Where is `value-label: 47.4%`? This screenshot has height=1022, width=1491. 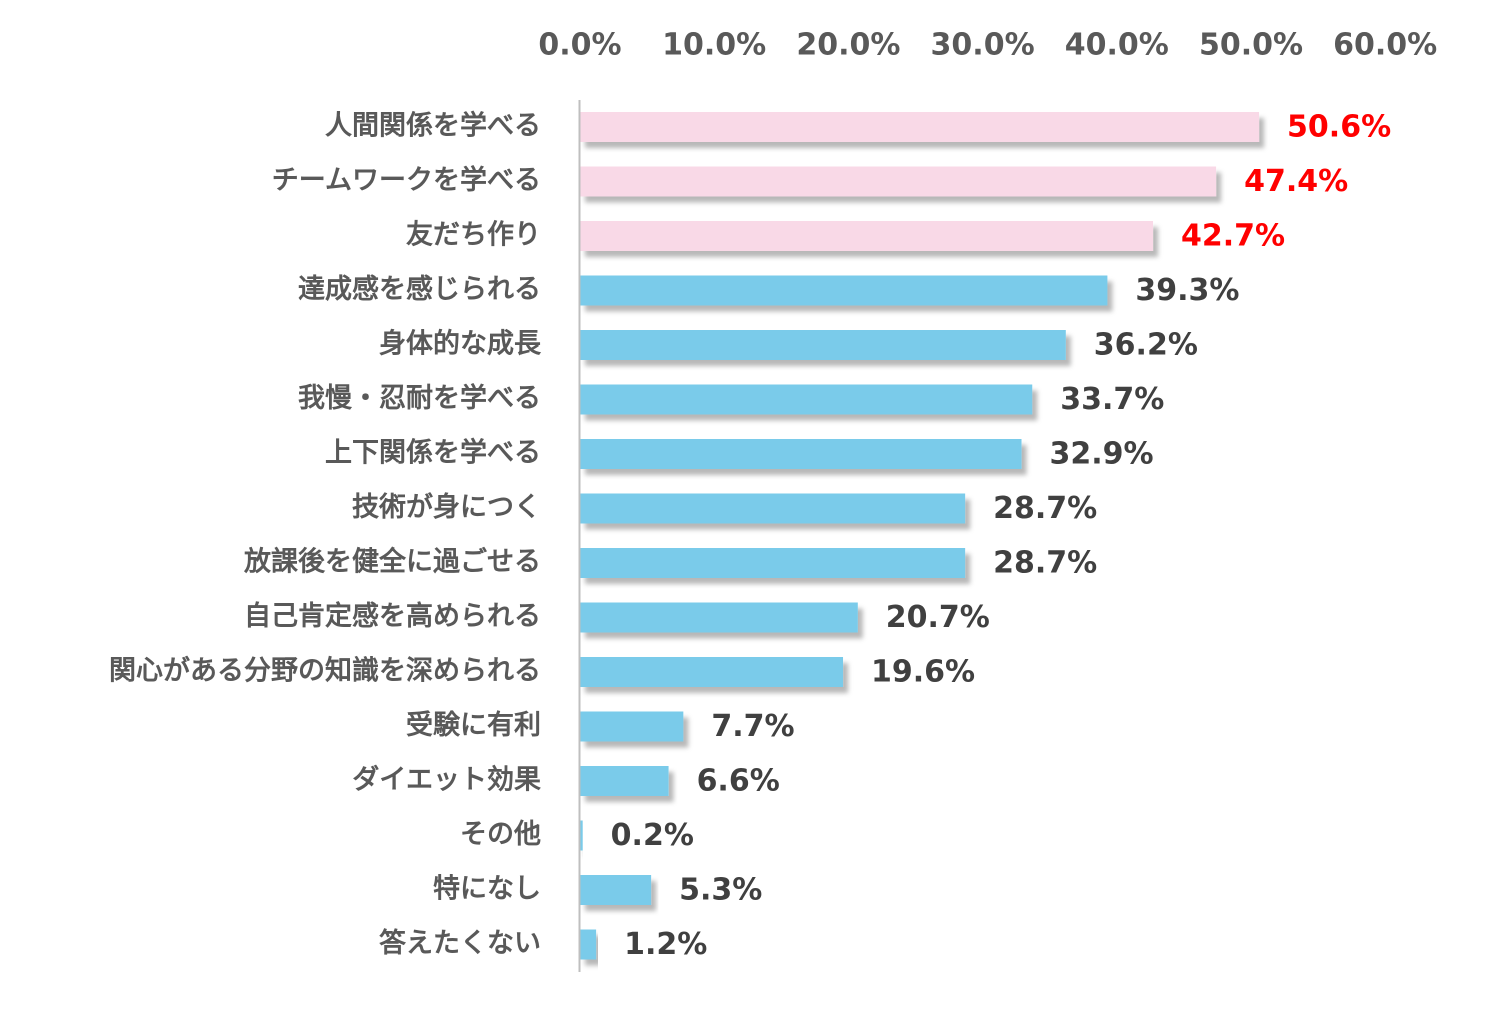 value-label: 47.4% is located at coordinates (1296, 181).